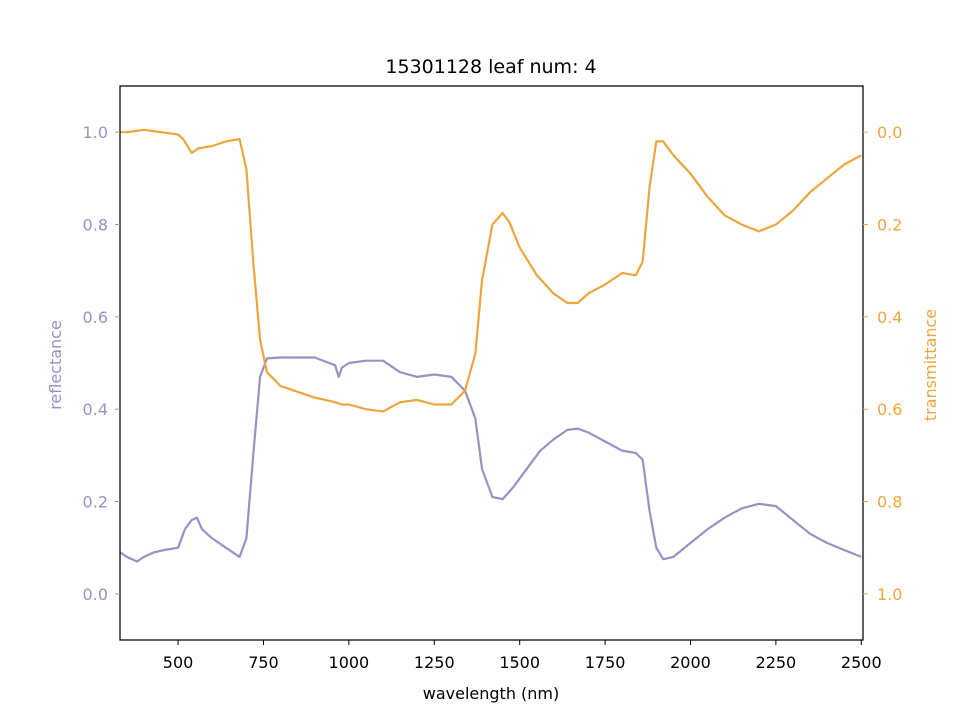  What do you see at coordinates (55, 365) in the screenshot?
I see `left-axis-label: reflectance` at bounding box center [55, 365].